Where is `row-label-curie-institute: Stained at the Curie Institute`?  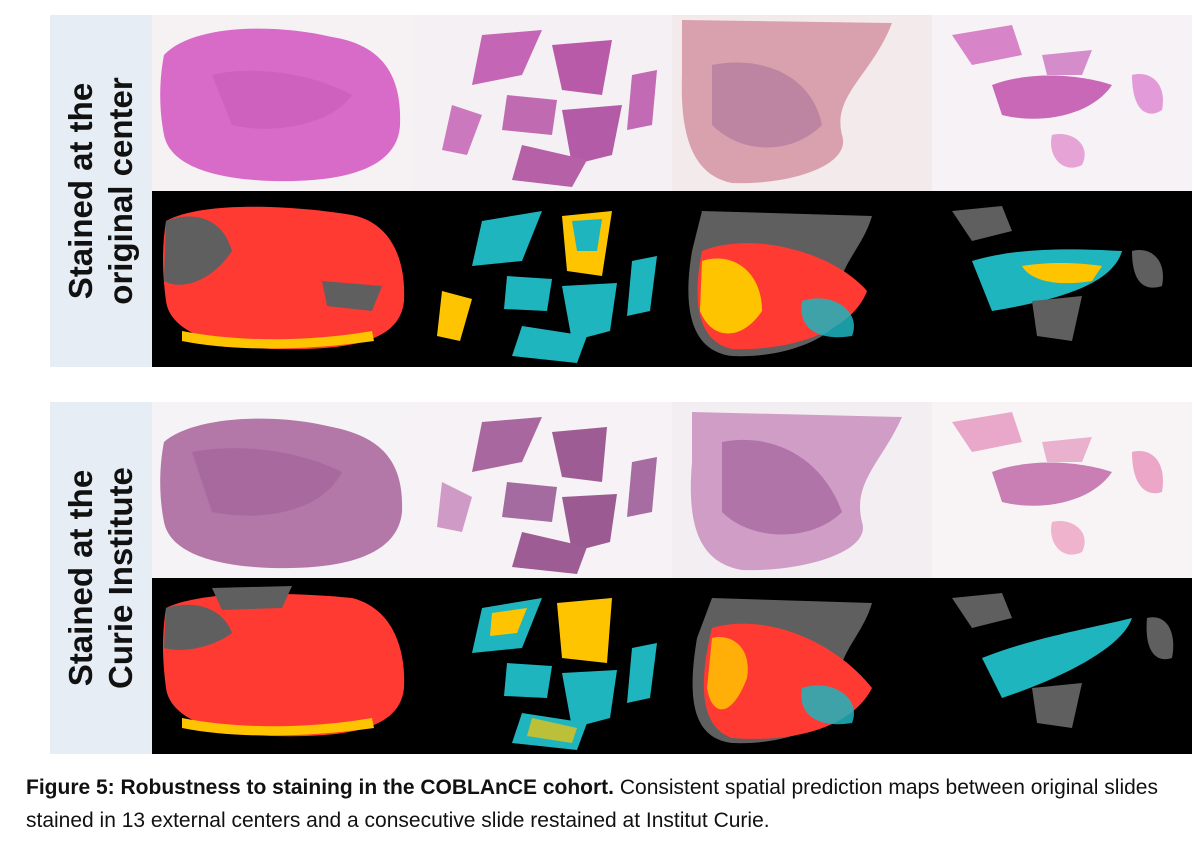
row-label-curie-institute: Stained at the Curie Institute is located at coordinates (101, 578).